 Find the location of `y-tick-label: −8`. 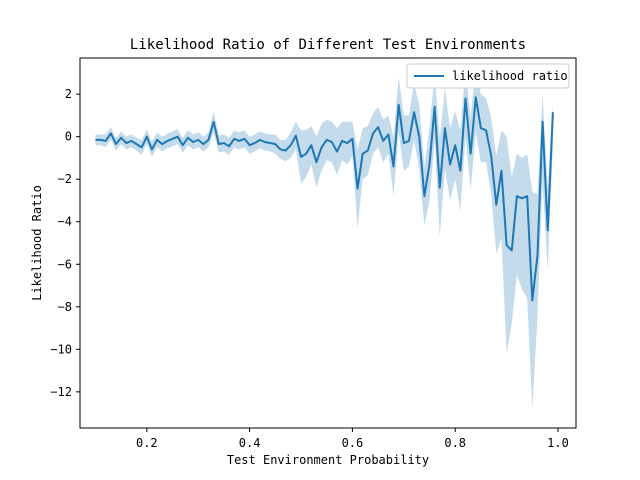

y-tick-label: −8 is located at coordinates (65, 307).